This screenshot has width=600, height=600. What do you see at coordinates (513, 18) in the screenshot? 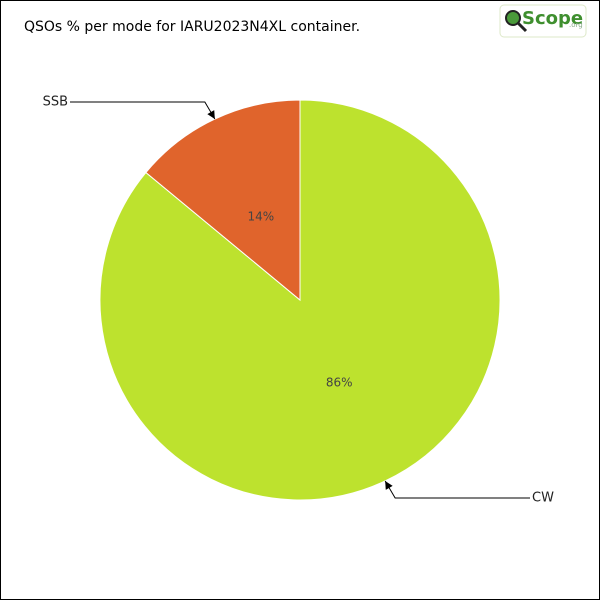
I see `logo-lens` at bounding box center [513, 18].